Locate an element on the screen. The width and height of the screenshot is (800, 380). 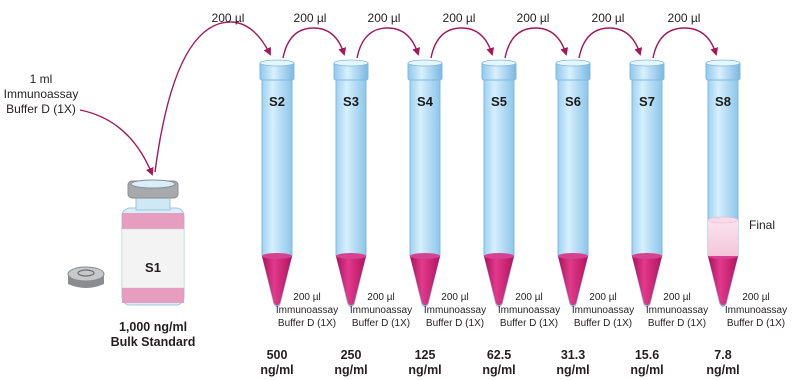
stock-caption: 1,000 ng/ml Bulk Standard is located at coordinates (153, 334).